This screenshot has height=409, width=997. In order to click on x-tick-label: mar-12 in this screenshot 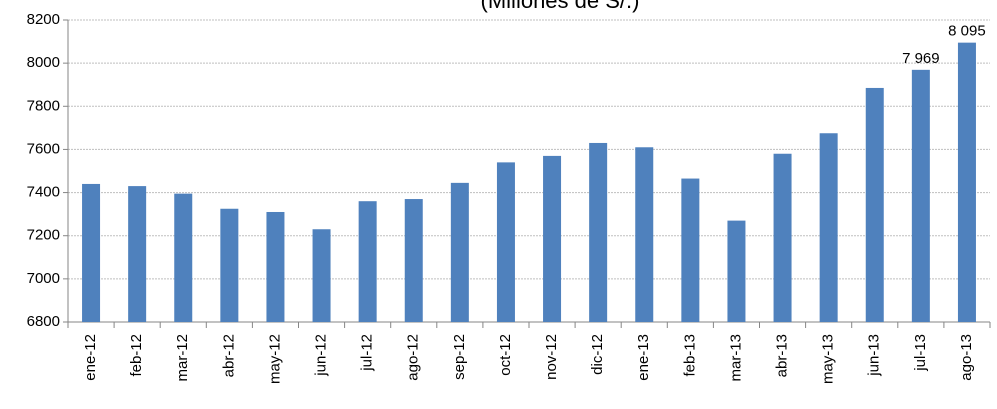, I will do `click(182, 358)`.